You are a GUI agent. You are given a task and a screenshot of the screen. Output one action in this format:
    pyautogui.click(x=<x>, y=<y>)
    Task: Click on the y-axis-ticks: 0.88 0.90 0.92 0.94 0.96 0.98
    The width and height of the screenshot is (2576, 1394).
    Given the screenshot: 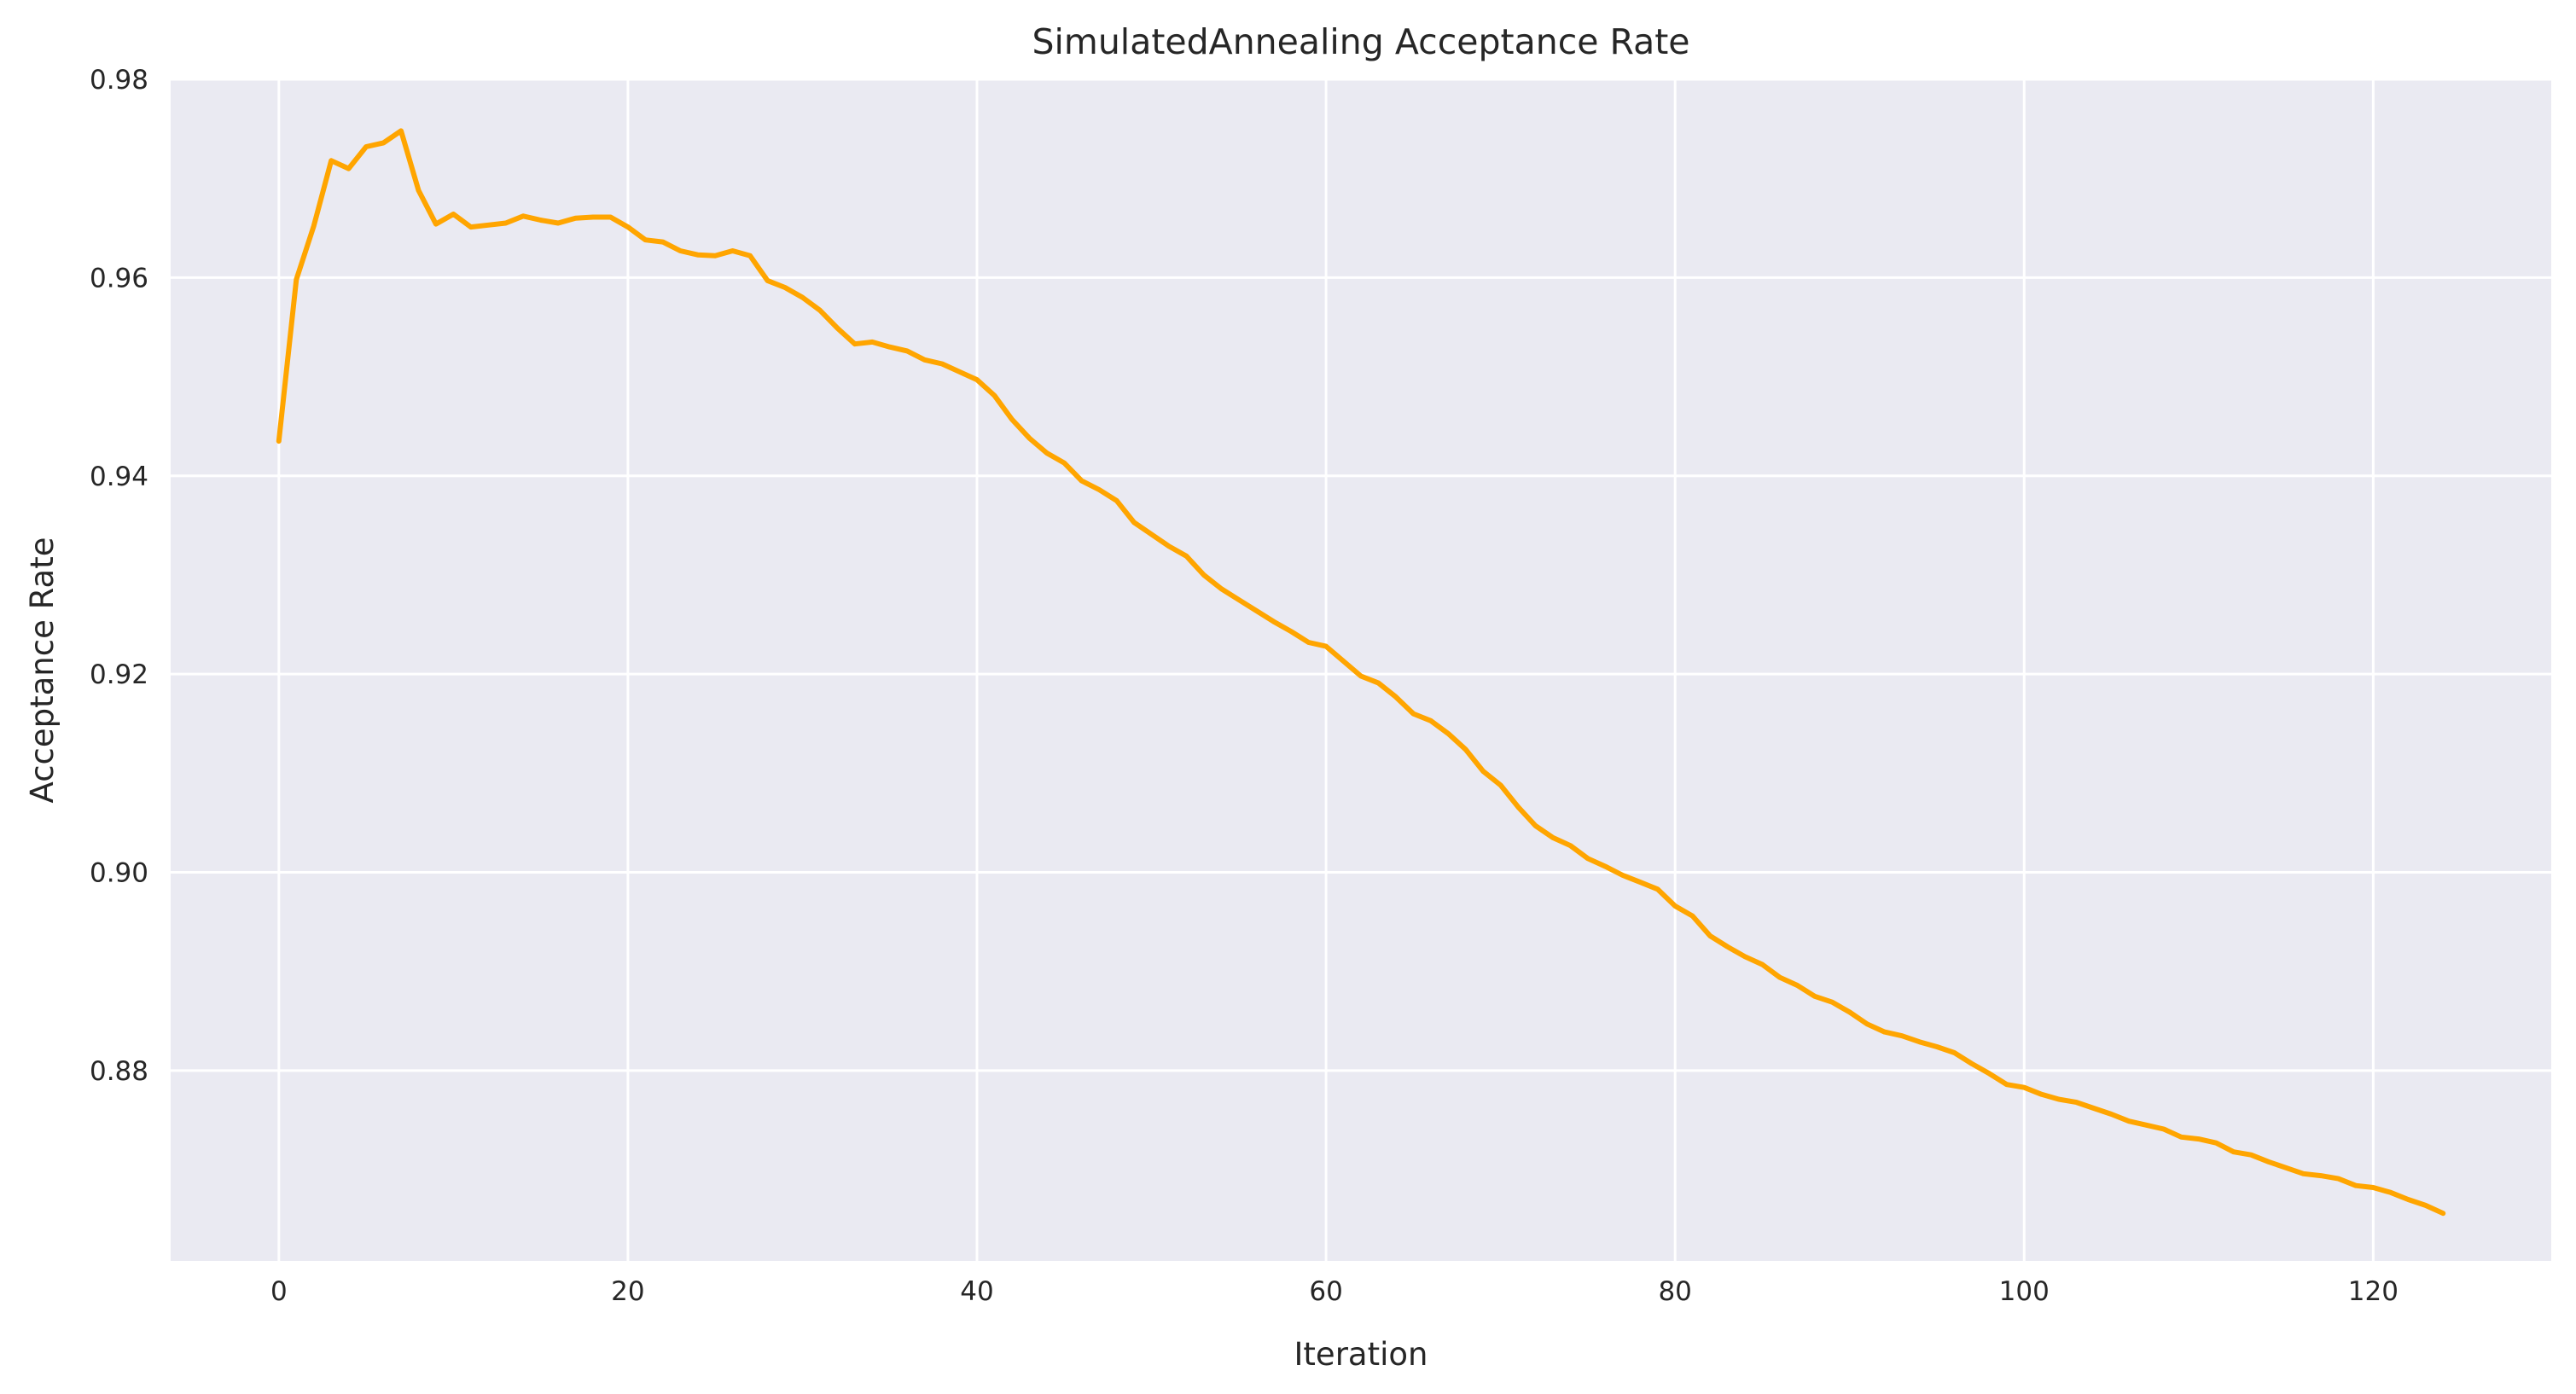 What is the action you would take?
    pyautogui.click(x=119, y=576)
    